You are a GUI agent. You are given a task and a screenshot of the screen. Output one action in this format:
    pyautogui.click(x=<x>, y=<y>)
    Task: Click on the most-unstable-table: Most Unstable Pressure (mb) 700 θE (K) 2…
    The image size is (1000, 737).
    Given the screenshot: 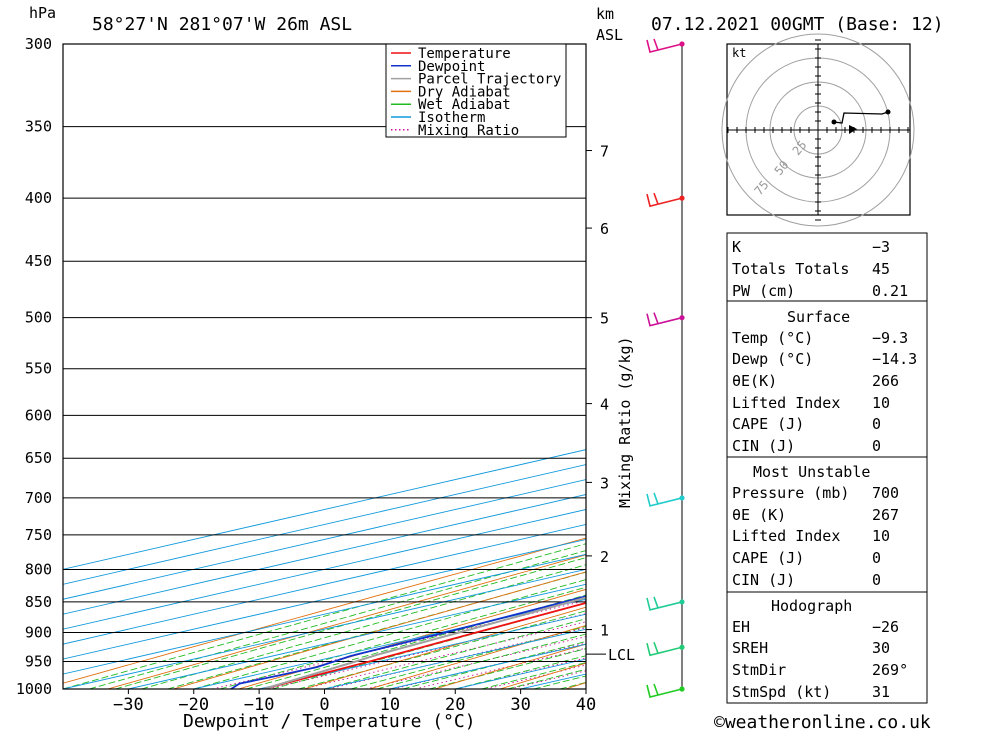 What is the action you would take?
    pyautogui.click(x=827, y=524)
    